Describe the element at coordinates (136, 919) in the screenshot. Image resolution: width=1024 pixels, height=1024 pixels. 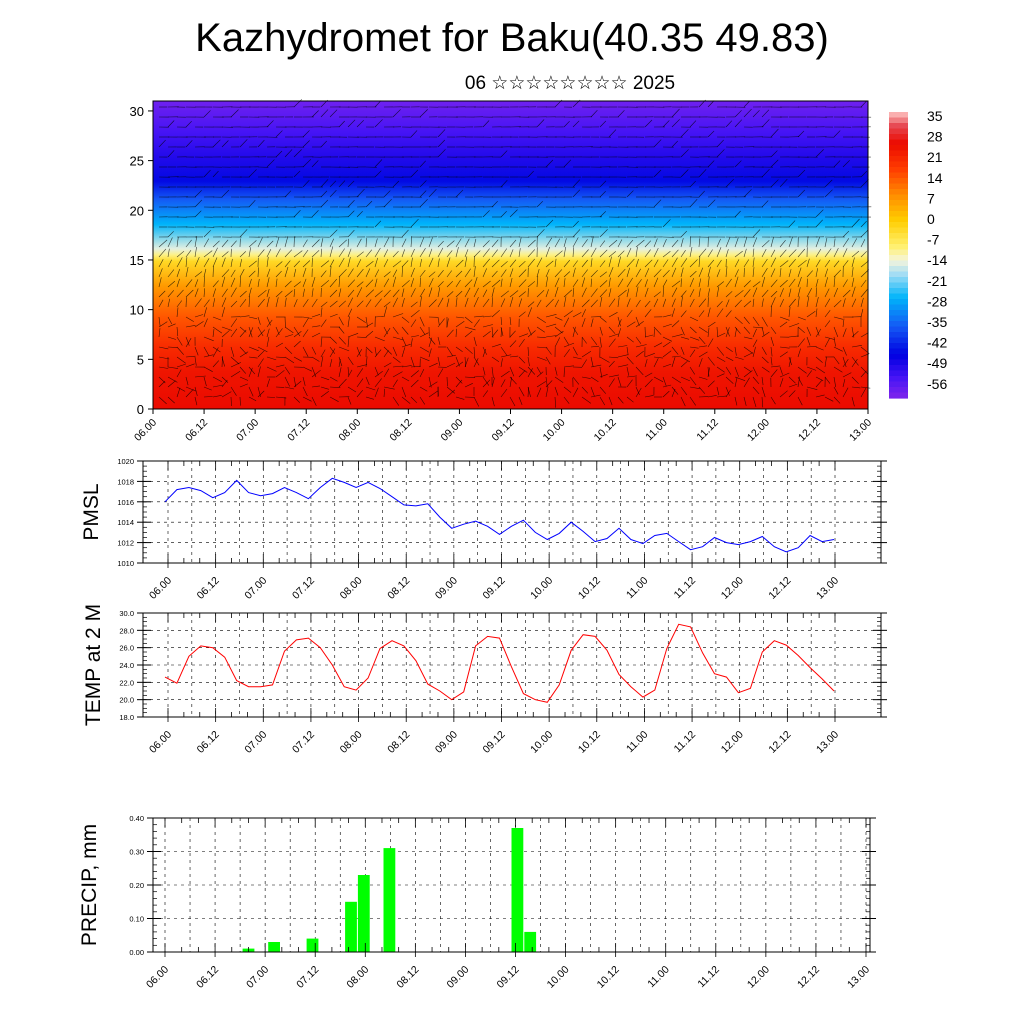
I see `y-tick-label: 0.10` at that location.